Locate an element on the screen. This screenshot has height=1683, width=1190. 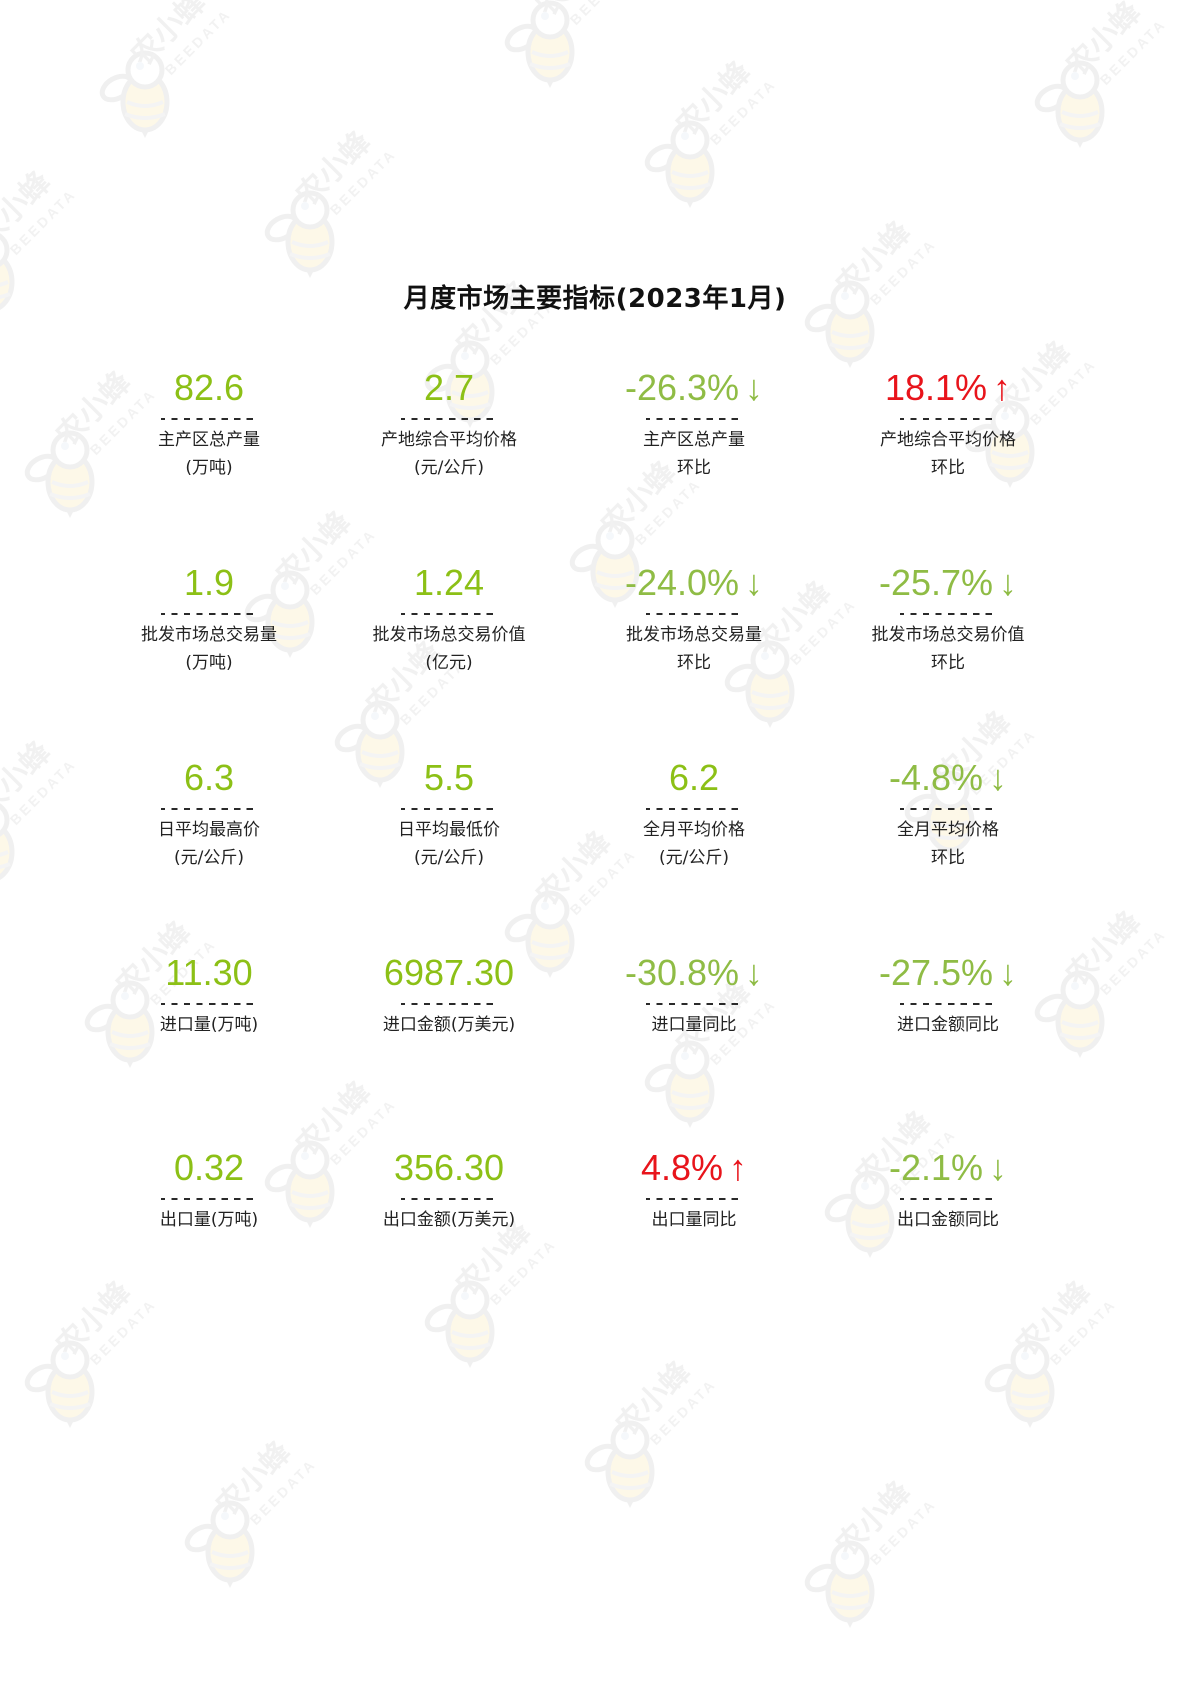
indicator-label: 进口金额同比 is located at coordinates (948, 1025).